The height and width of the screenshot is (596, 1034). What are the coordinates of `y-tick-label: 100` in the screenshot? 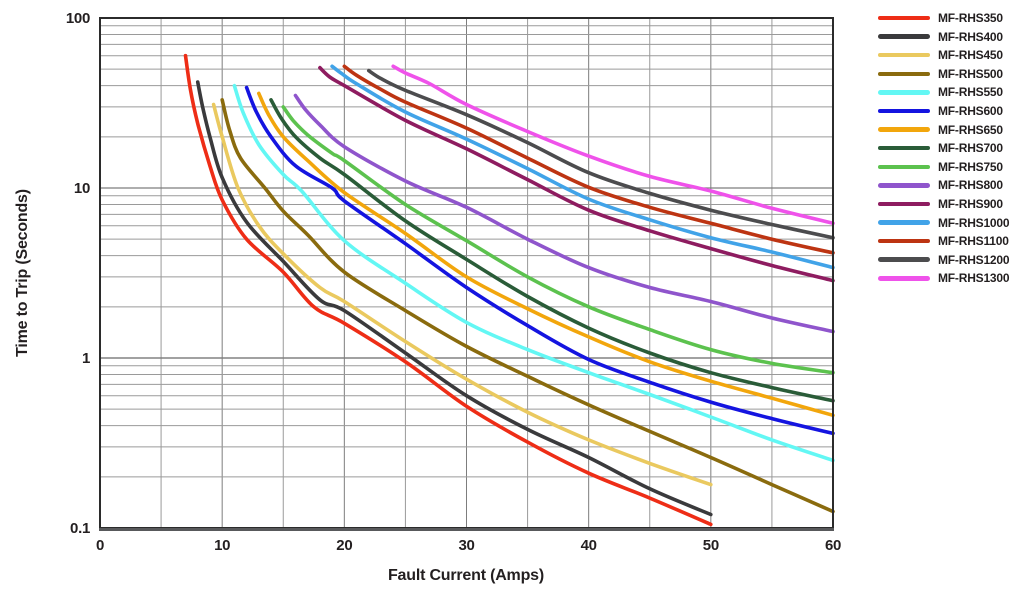 It's located at (78, 18).